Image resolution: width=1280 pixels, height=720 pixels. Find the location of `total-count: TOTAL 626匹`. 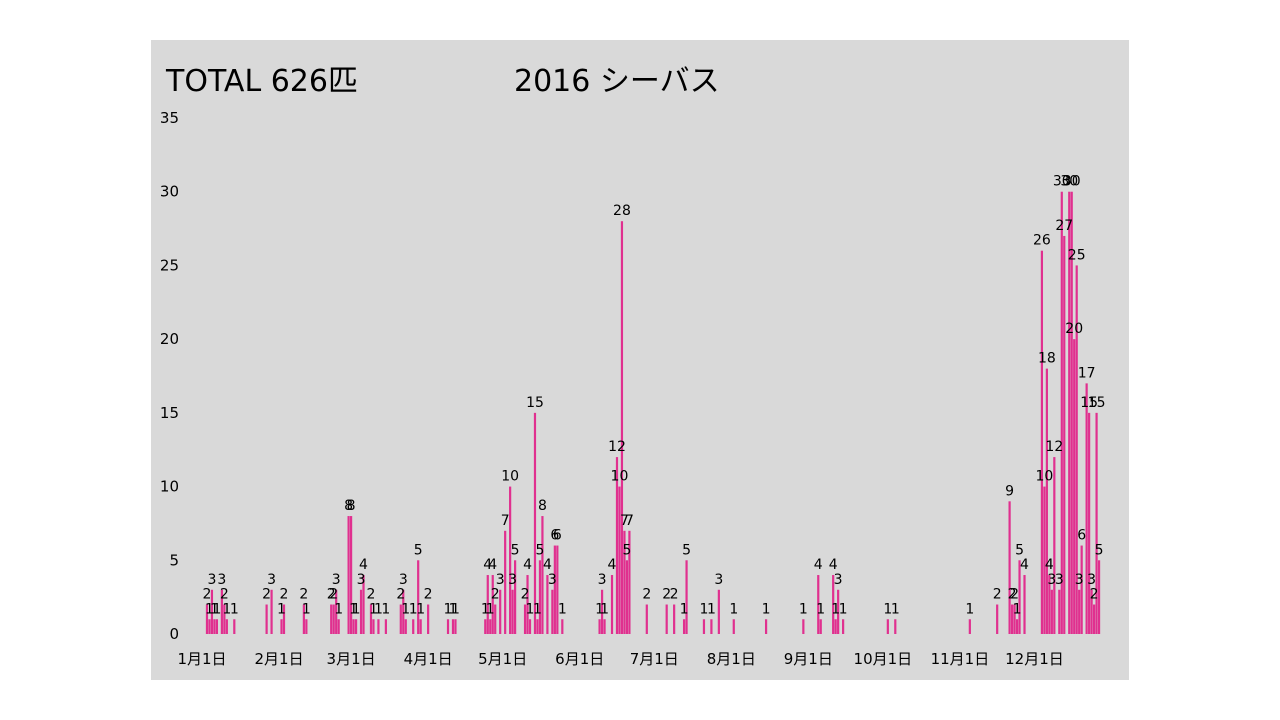

total-count: TOTAL 626匹 is located at coordinates (262, 81).